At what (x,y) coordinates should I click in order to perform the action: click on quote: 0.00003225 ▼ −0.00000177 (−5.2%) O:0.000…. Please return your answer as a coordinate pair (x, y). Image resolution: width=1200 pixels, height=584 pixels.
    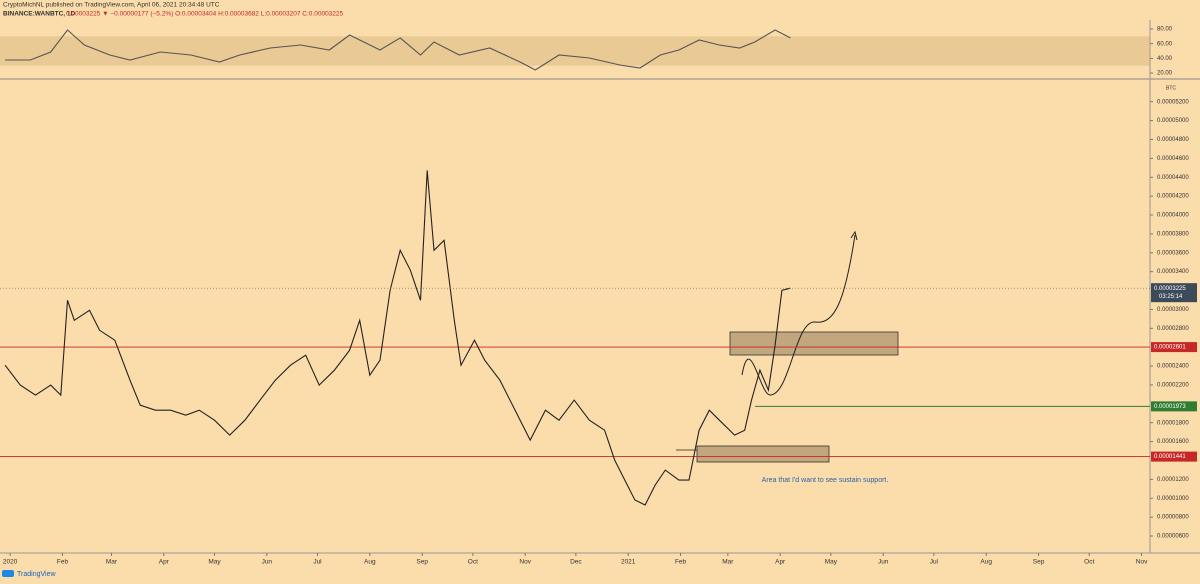
    Looking at the image, I should click on (205, 14).